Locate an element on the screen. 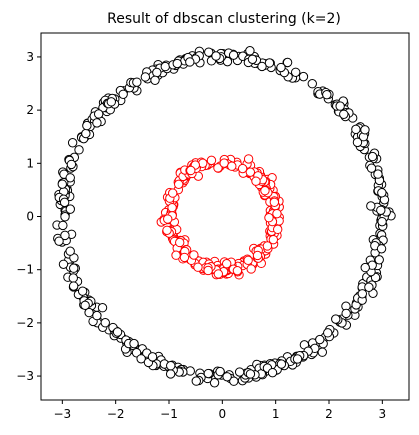 Image resolution: width=419 pixels, height=435 pixels. y-tick-label: −3 is located at coordinates (25, 376).